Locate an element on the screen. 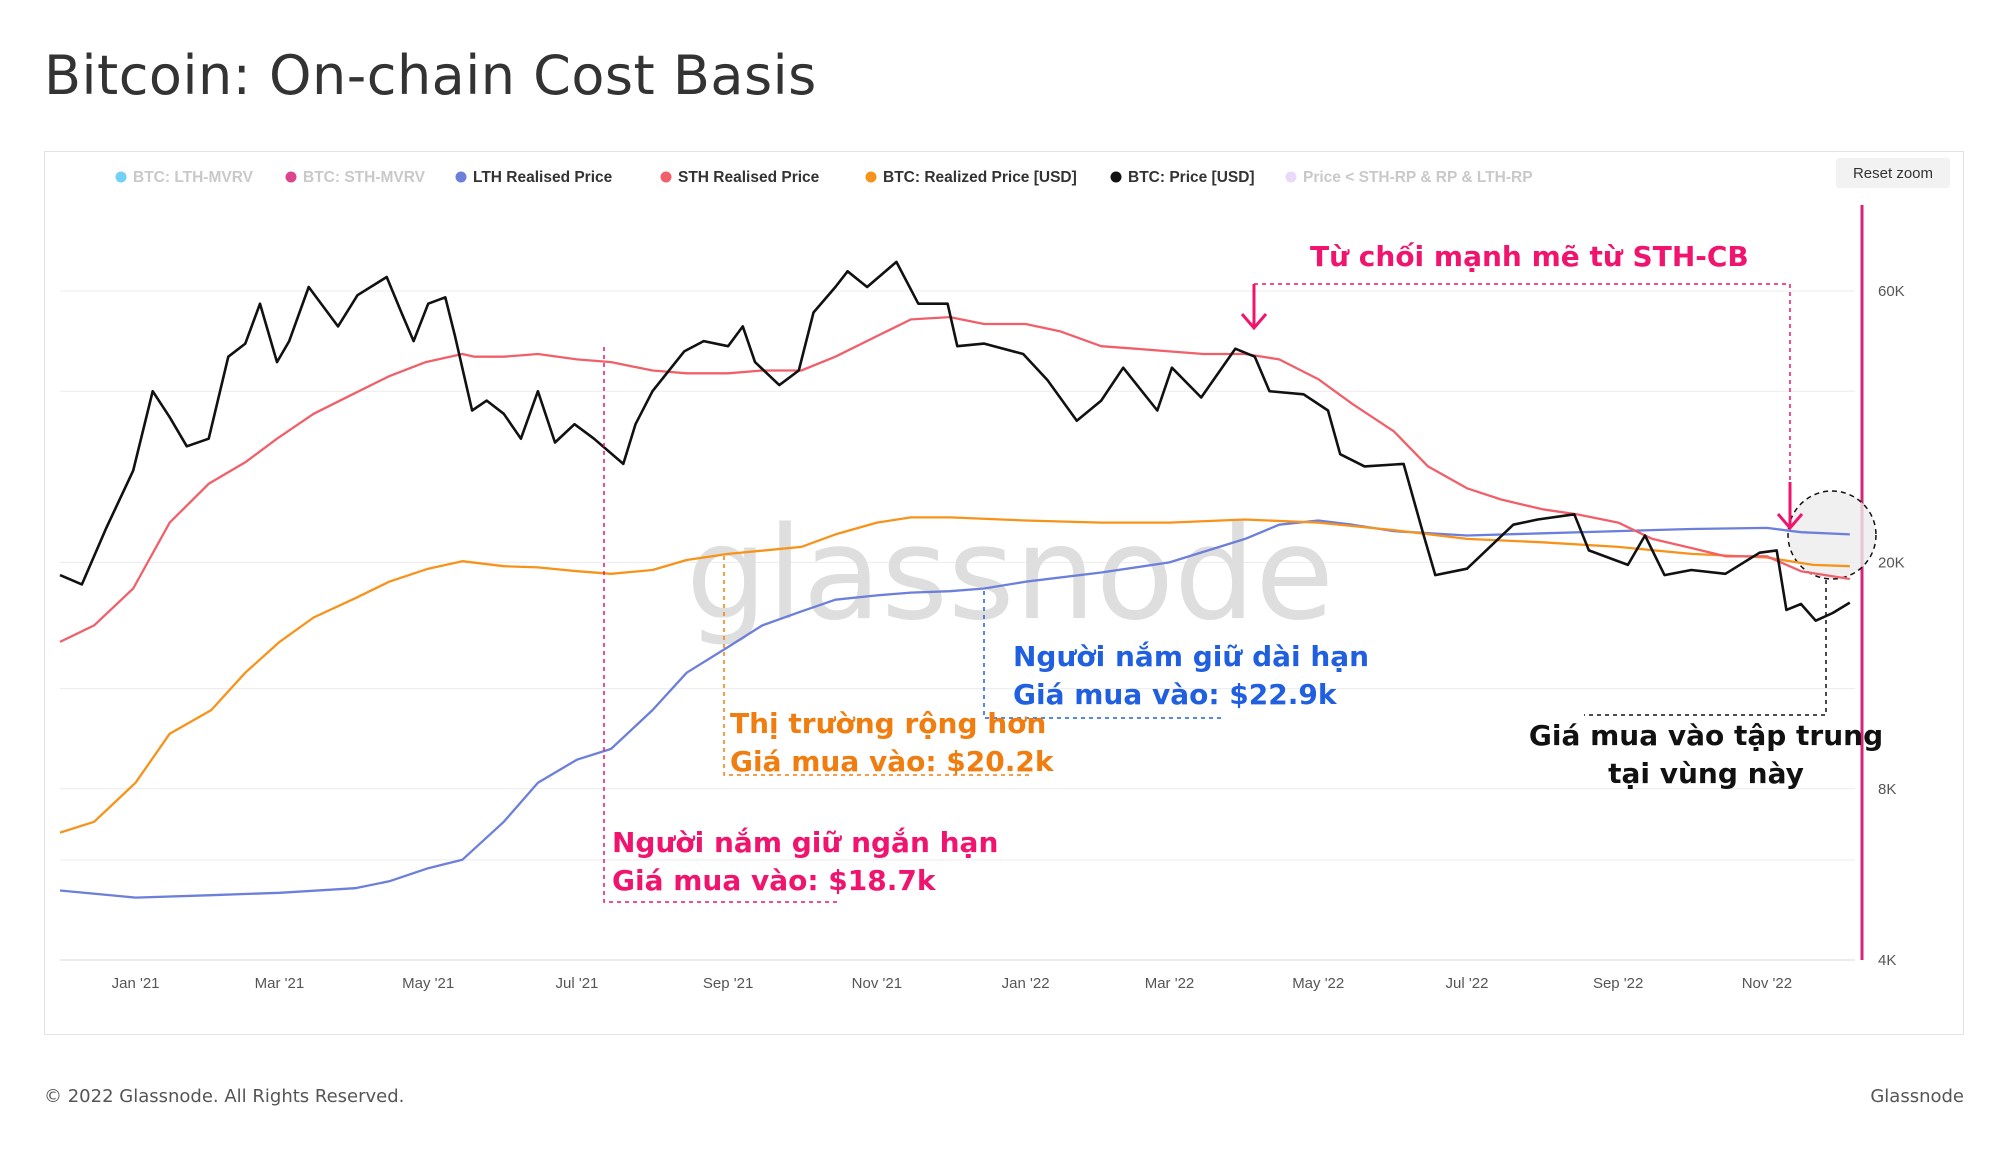 The image size is (2000, 1152). y-tick-label: 60K is located at coordinates (1891, 291).